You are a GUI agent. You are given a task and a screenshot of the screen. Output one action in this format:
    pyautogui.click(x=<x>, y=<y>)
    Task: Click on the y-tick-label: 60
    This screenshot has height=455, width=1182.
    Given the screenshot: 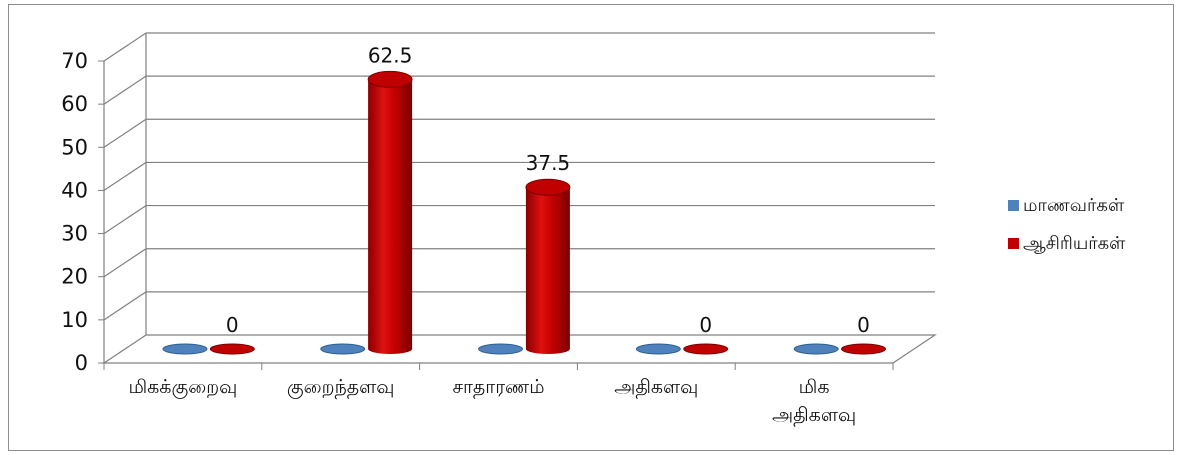 What is the action you would take?
    pyautogui.click(x=74, y=104)
    